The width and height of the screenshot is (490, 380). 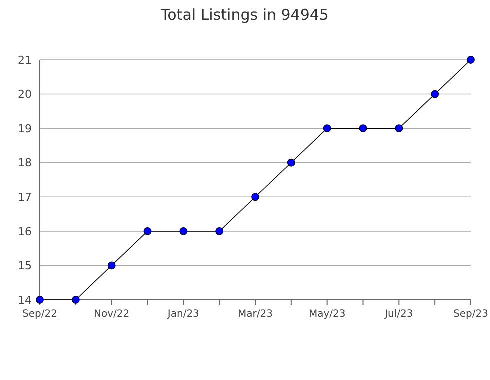 I want to click on x-tick-label: Nov/22, so click(x=112, y=314).